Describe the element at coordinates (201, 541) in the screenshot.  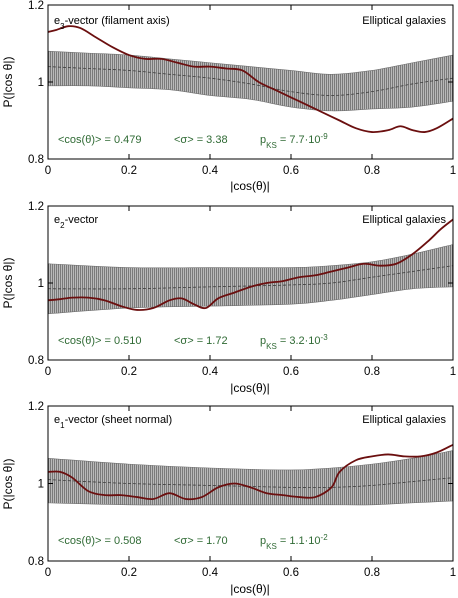
I see `stat-sigma: <σ> = 1.70` at that location.